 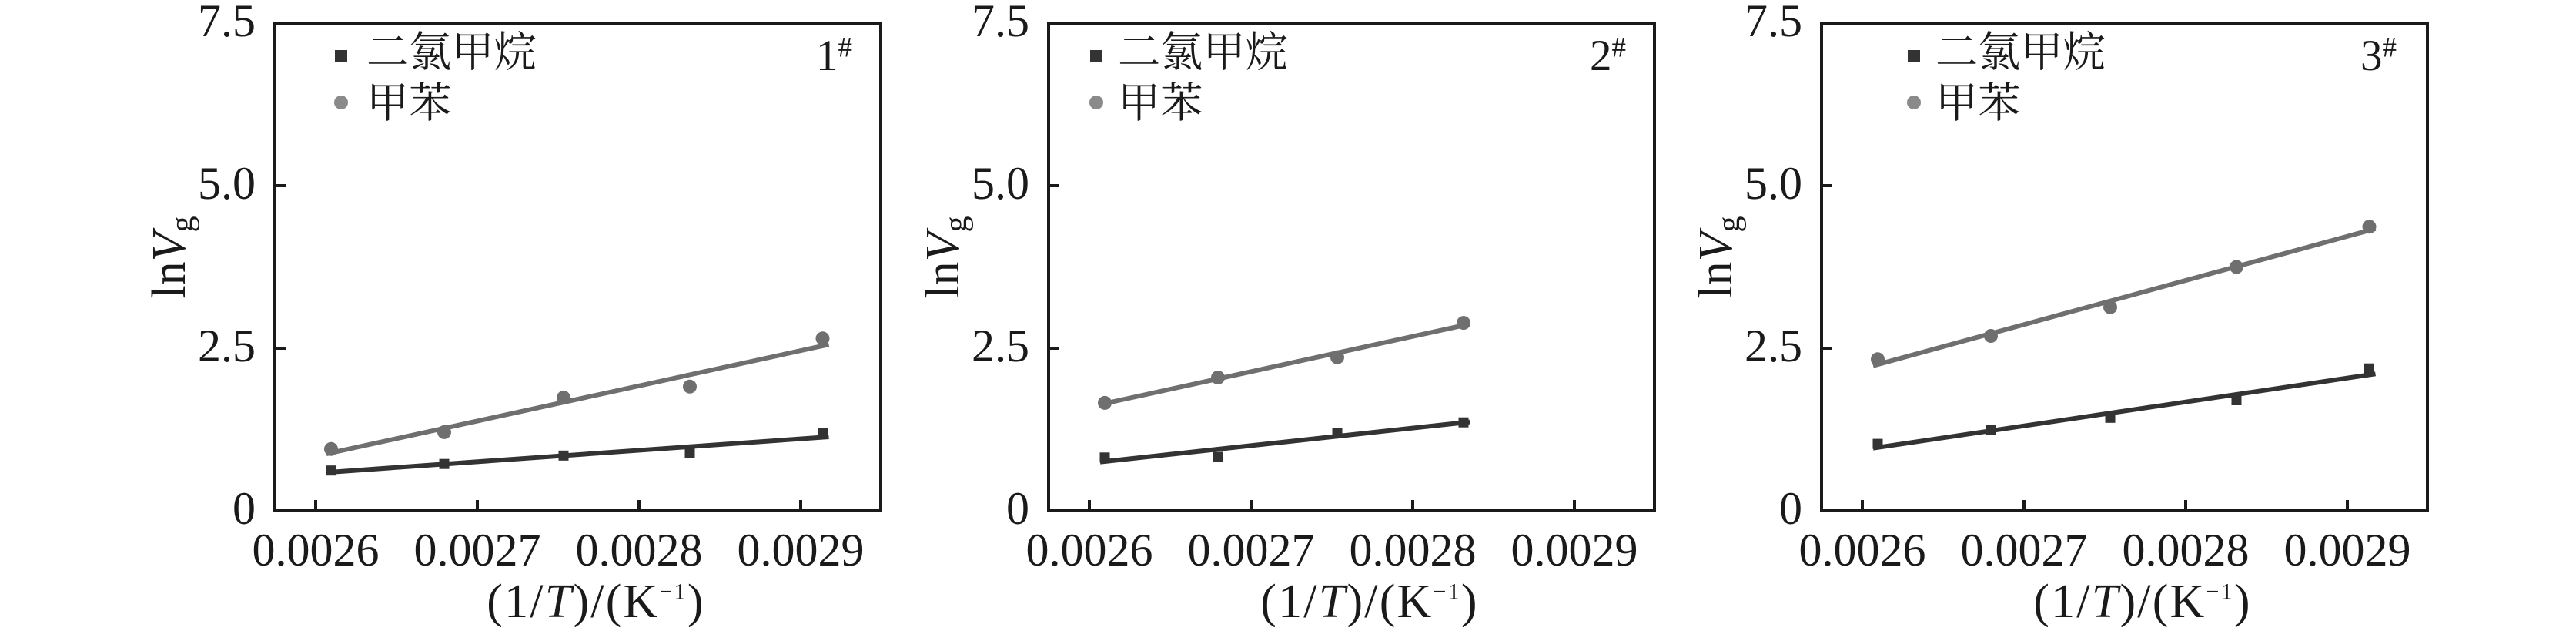 What do you see at coordinates (1608, 56) in the screenshot?
I see `svg-text: 2#` at bounding box center [1608, 56].